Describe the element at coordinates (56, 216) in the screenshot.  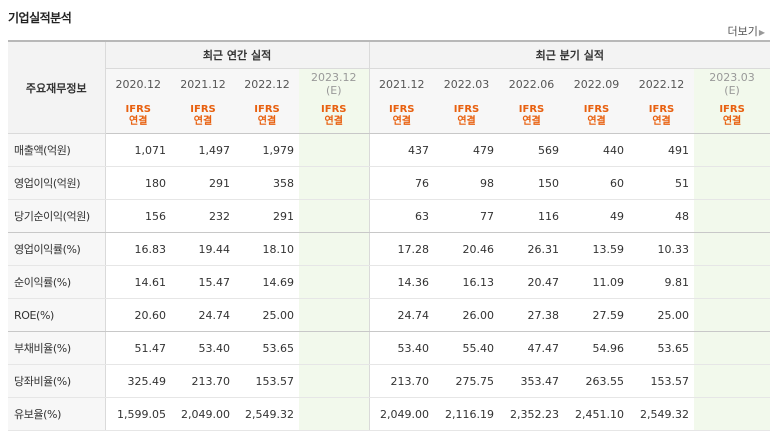
I see `row-label: 당기순이익(억원)` at that location.